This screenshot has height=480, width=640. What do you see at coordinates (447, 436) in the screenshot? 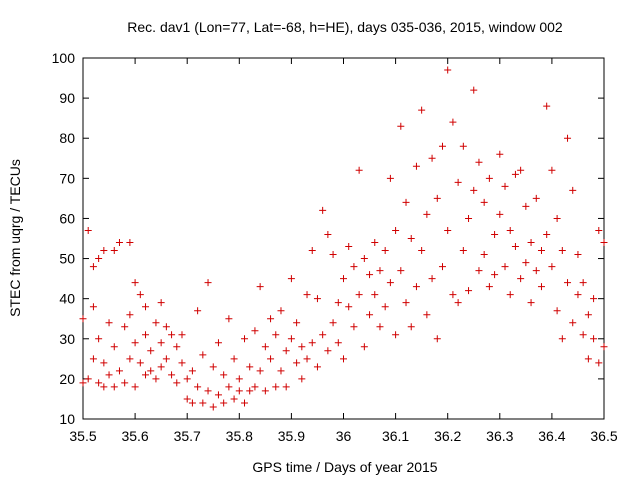
I see `x-tick-label: 36.2` at bounding box center [447, 436].